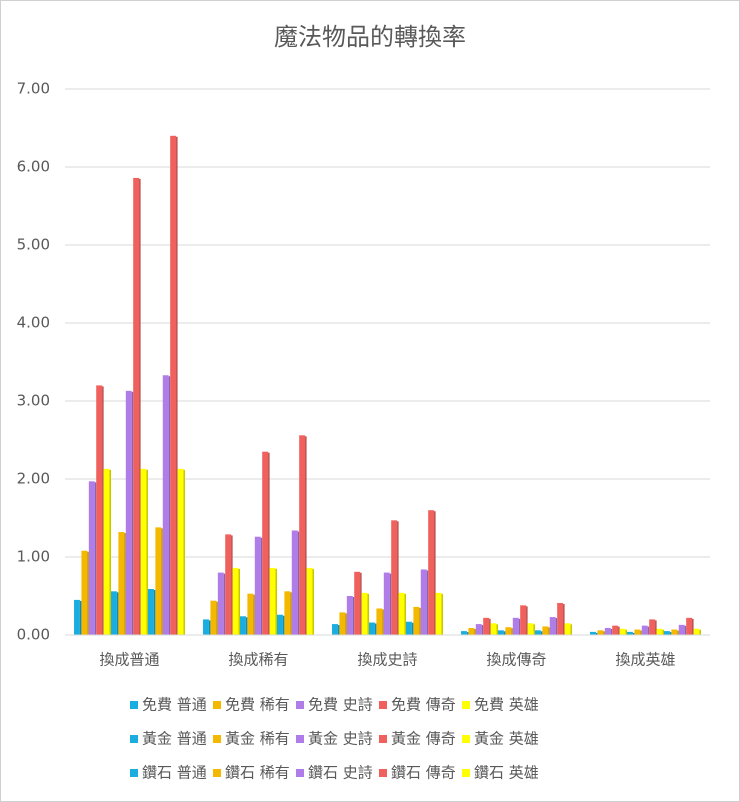 The width and height of the screenshot is (740, 802). I want to click on y-tick-label: 1.00, so click(33, 557).